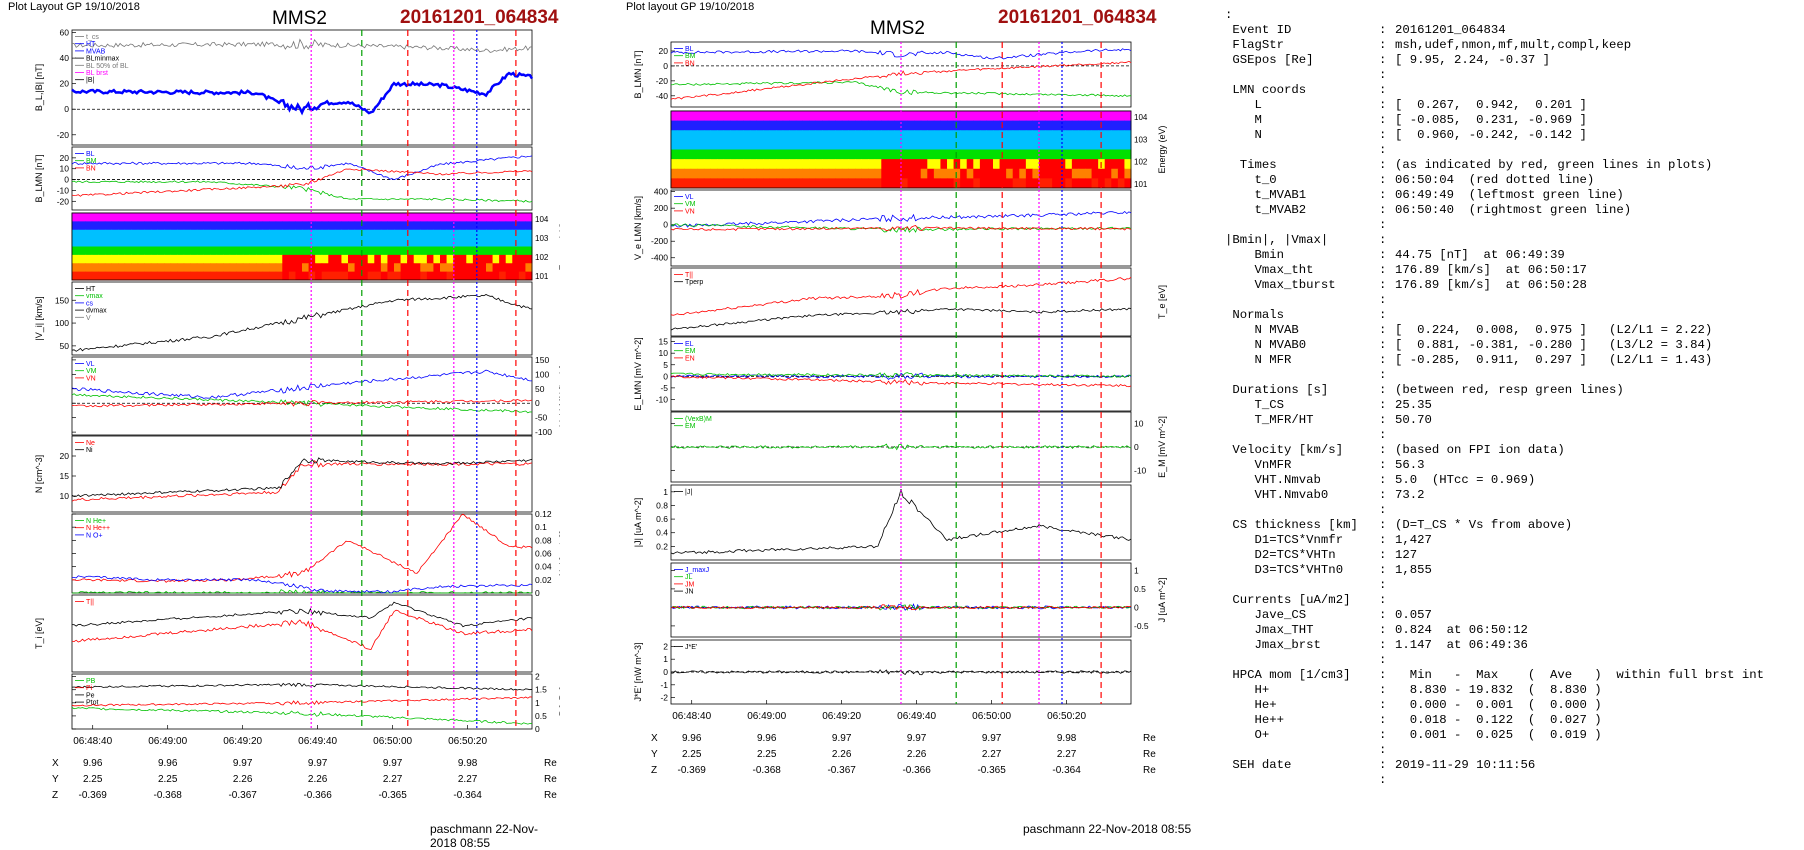 This screenshot has width=1804, height=850. I want to click on y-tick-label: 0.4, so click(662, 533).